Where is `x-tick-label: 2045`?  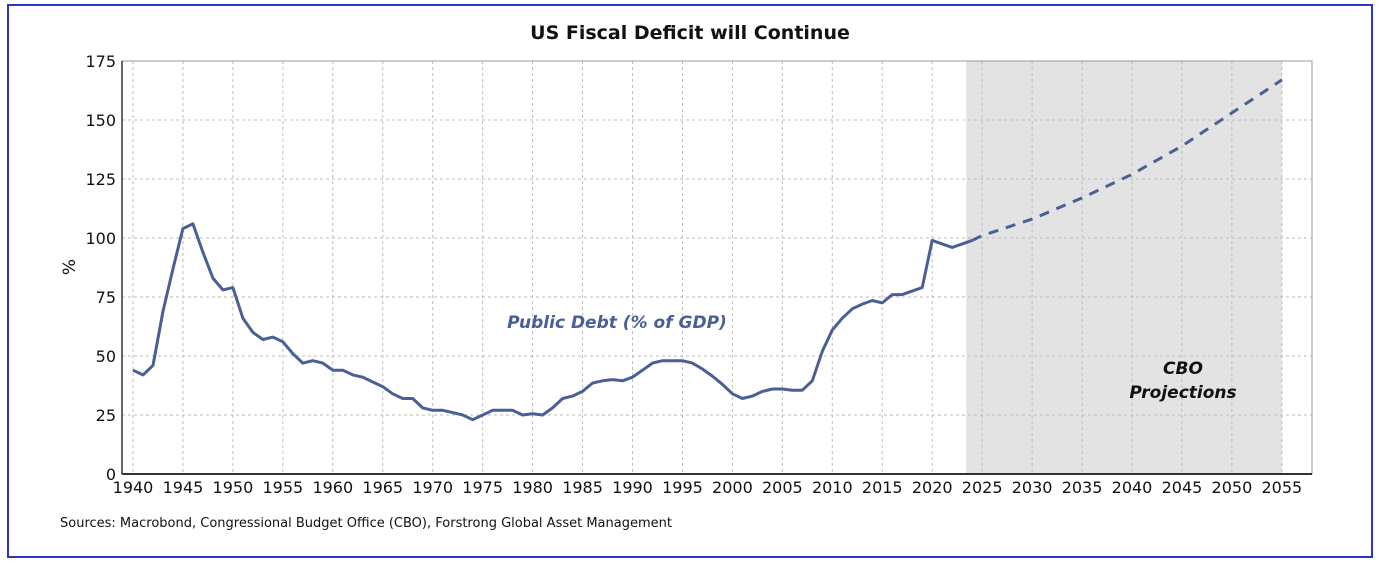
x-tick-label: 2045 is located at coordinates (1182, 487).